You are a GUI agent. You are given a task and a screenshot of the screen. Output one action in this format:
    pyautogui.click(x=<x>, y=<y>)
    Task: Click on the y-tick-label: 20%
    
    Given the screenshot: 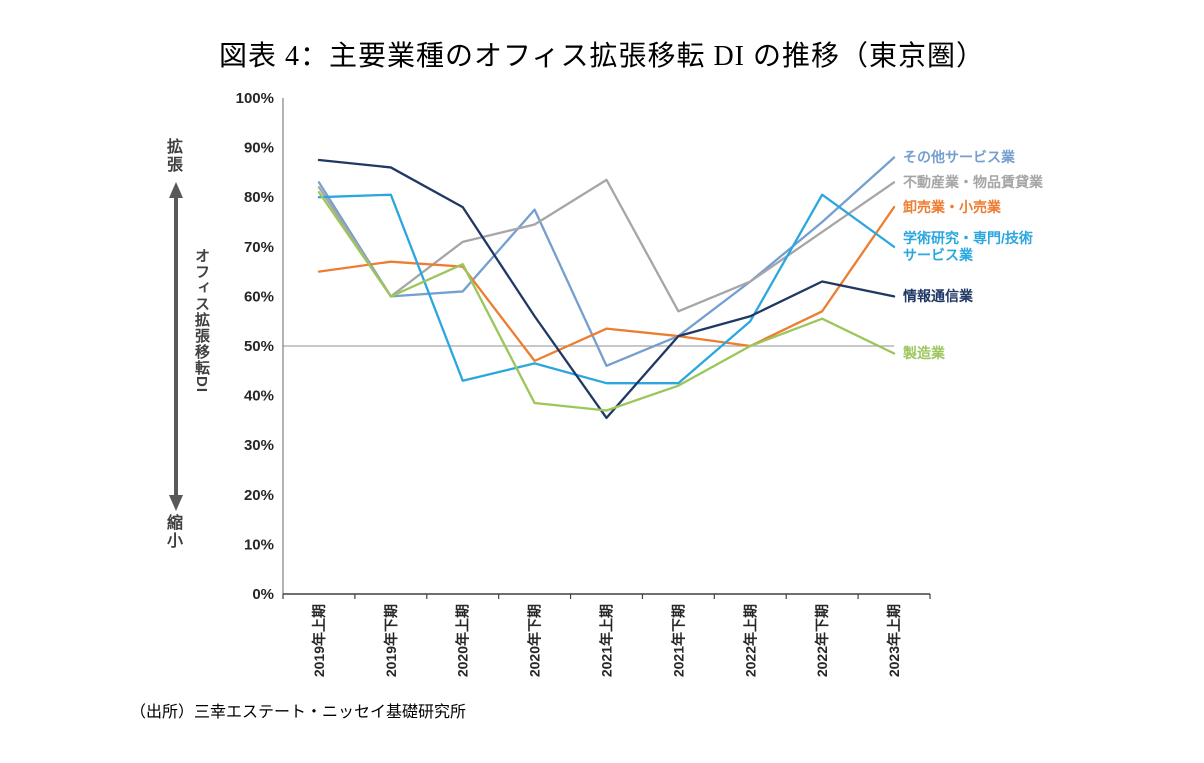 What is the action you would take?
    pyautogui.click(x=259, y=495)
    